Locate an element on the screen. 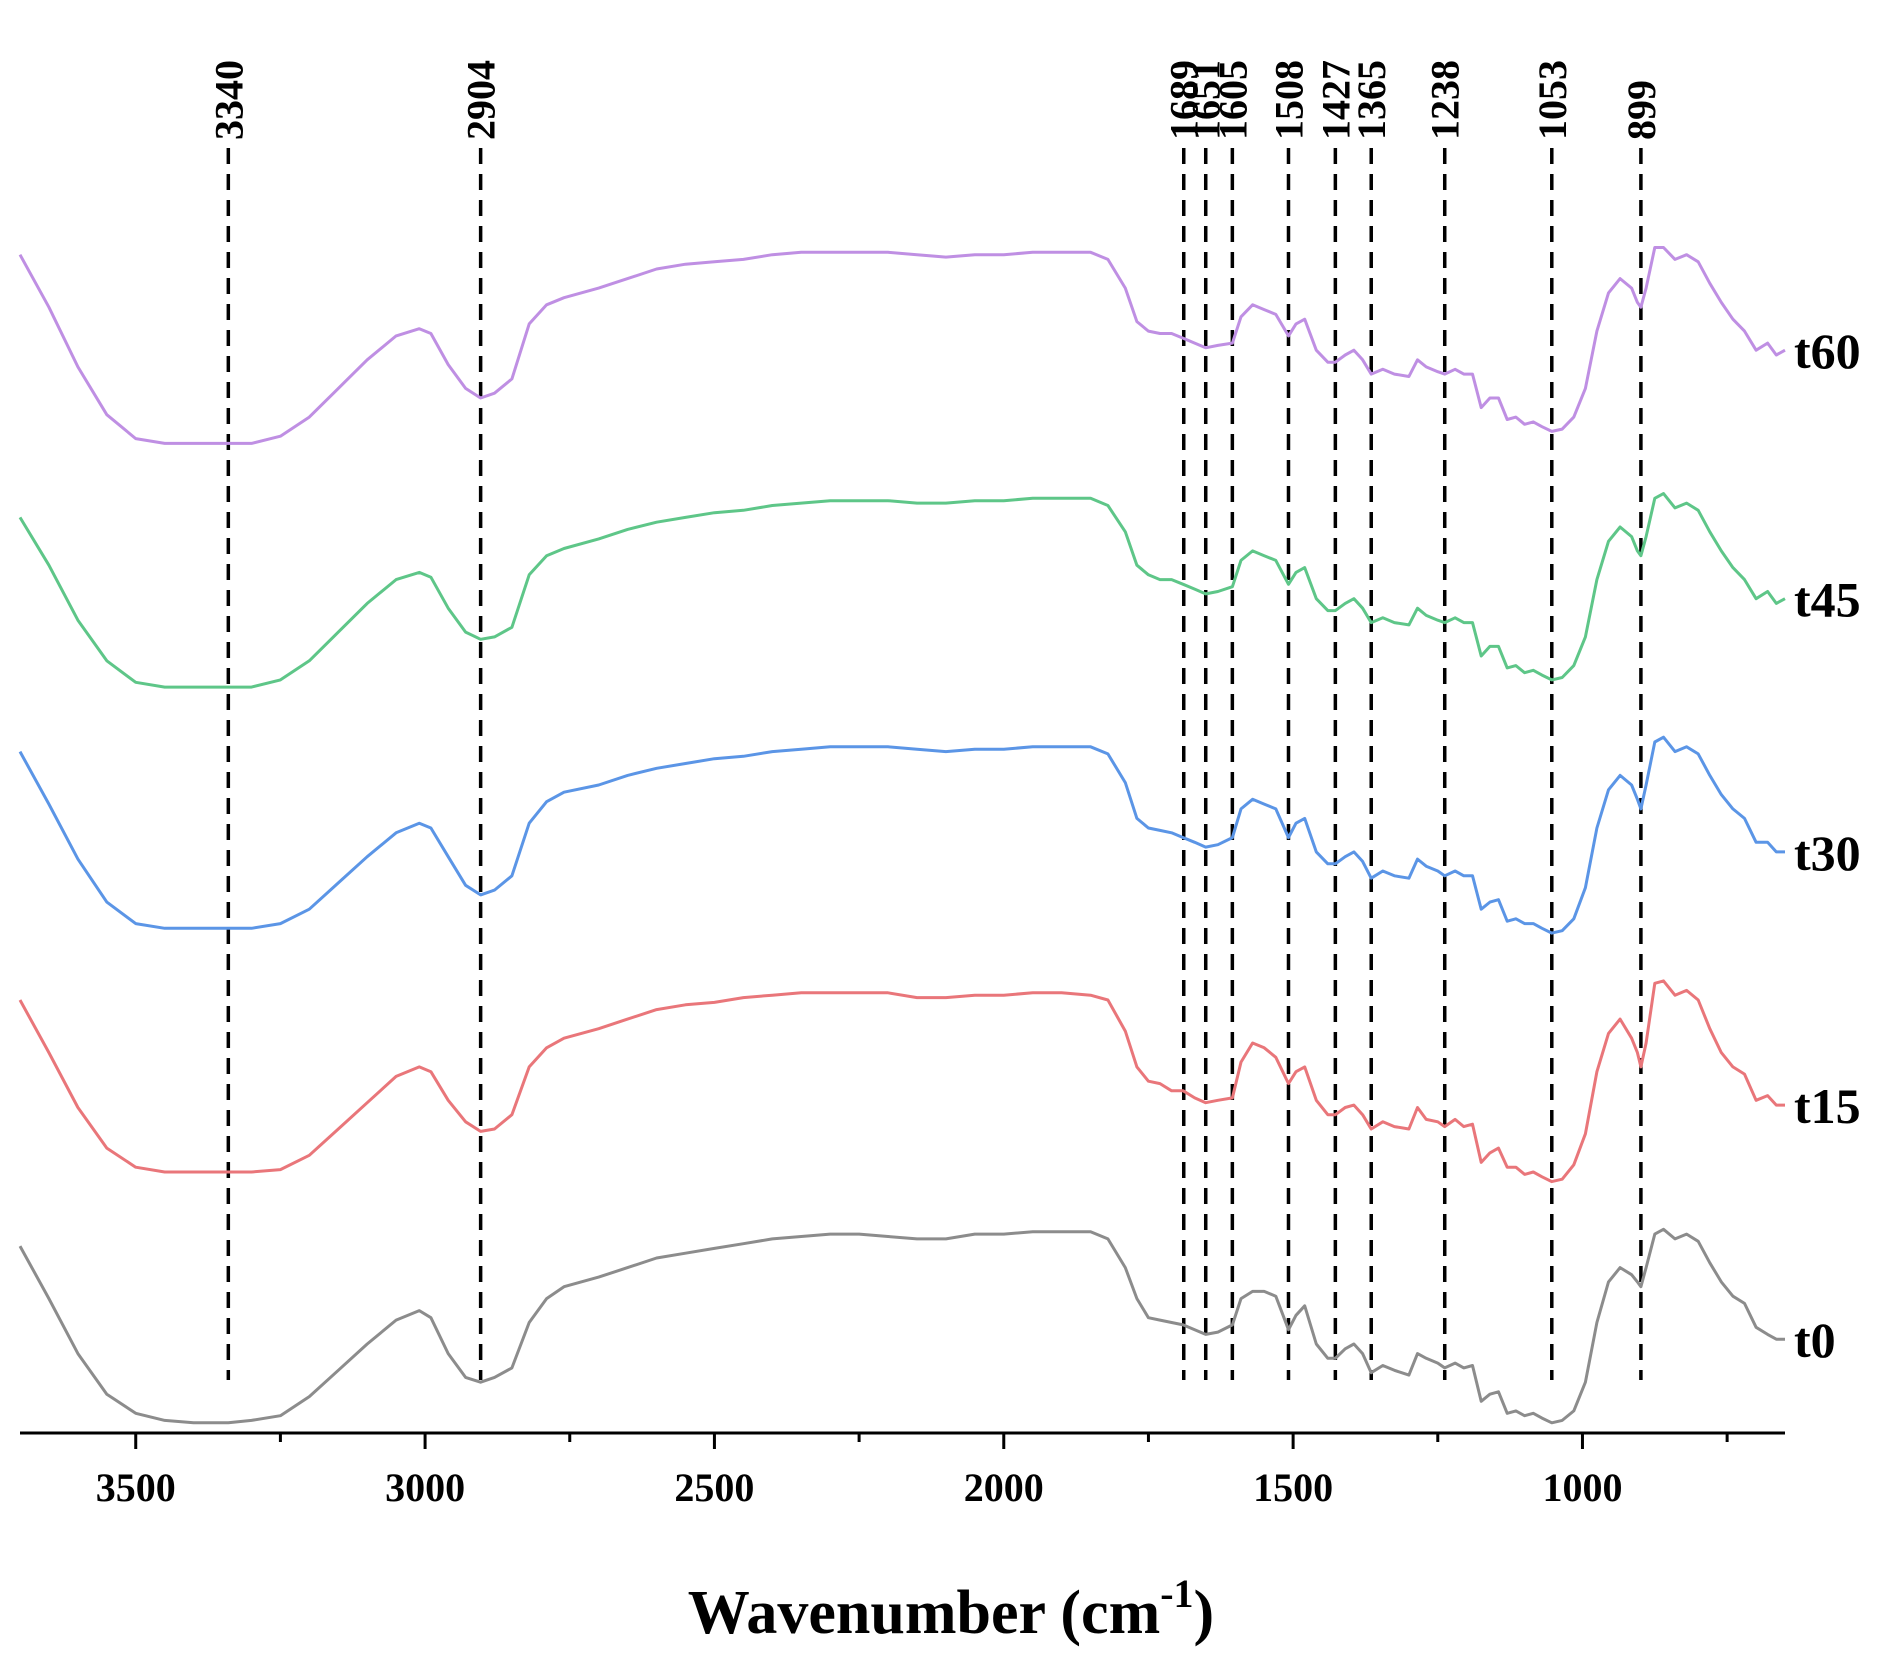 This screenshot has height=1658, width=1902. x-axis-label-superscript: -1 is located at coordinates (1176, 1593).